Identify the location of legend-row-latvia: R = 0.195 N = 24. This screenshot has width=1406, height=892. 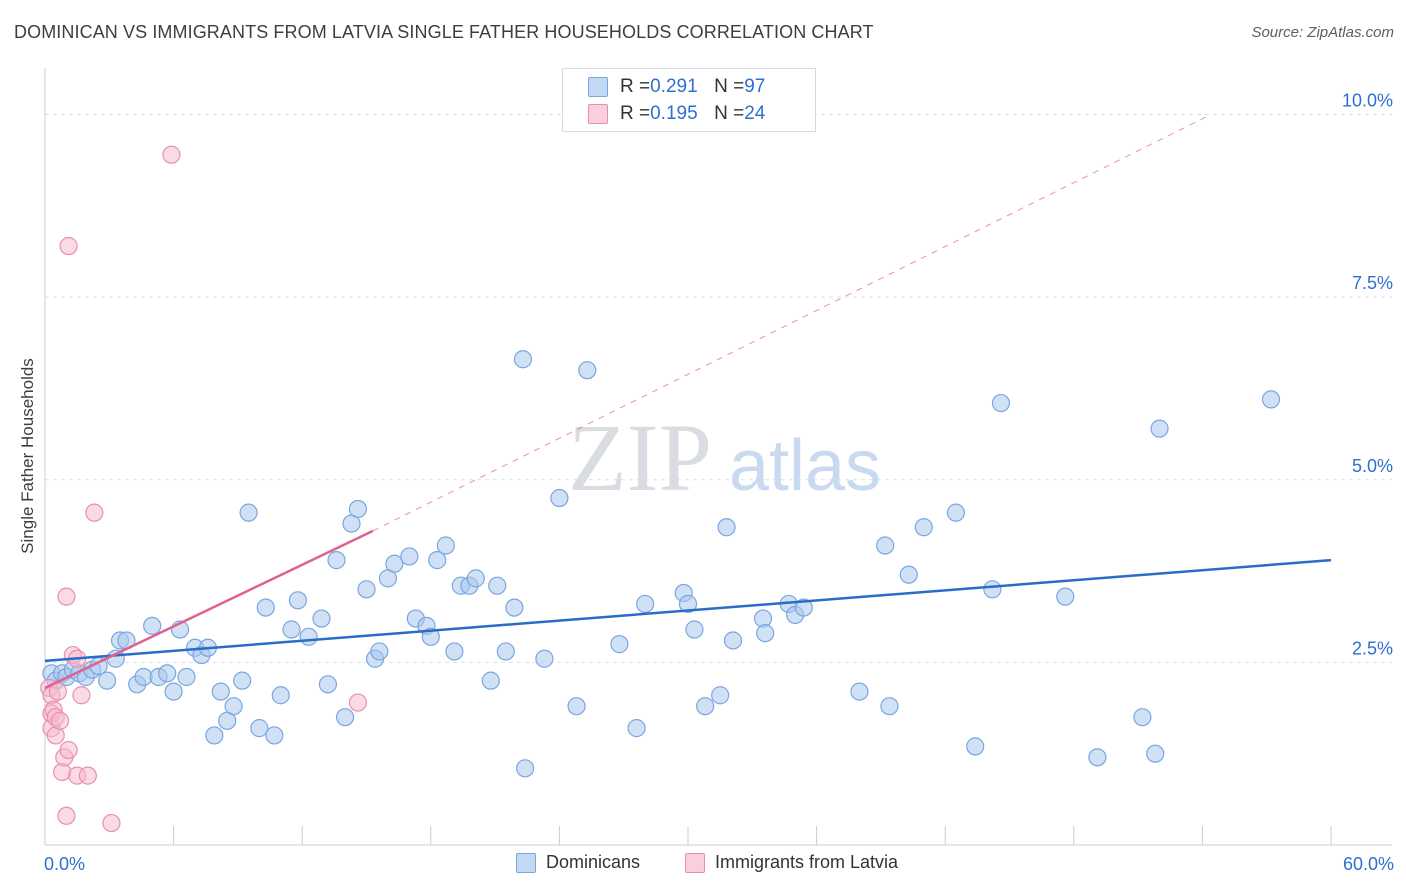
(676, 114).